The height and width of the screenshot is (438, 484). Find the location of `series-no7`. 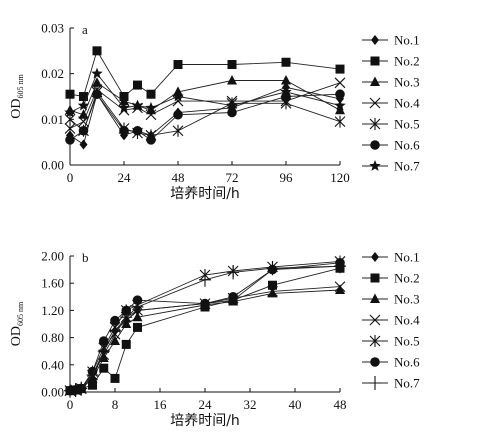

series-no7 is located at coordinates (205, 92).